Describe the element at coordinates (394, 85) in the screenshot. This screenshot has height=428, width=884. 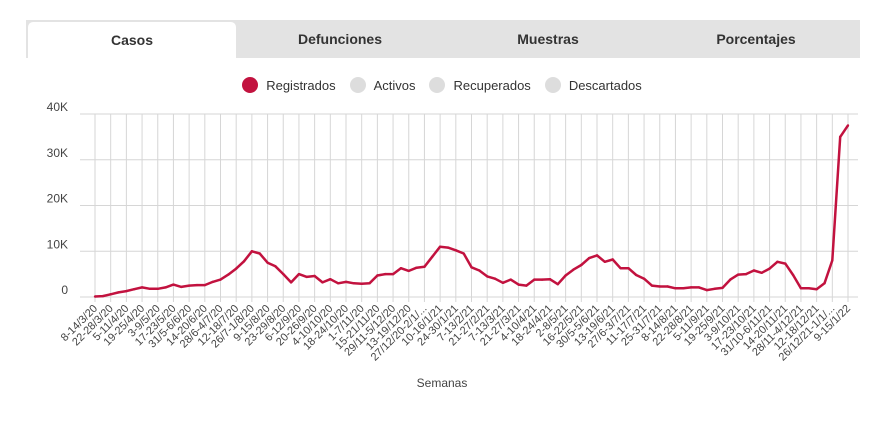
I see `legend-label: Activos` at that location.